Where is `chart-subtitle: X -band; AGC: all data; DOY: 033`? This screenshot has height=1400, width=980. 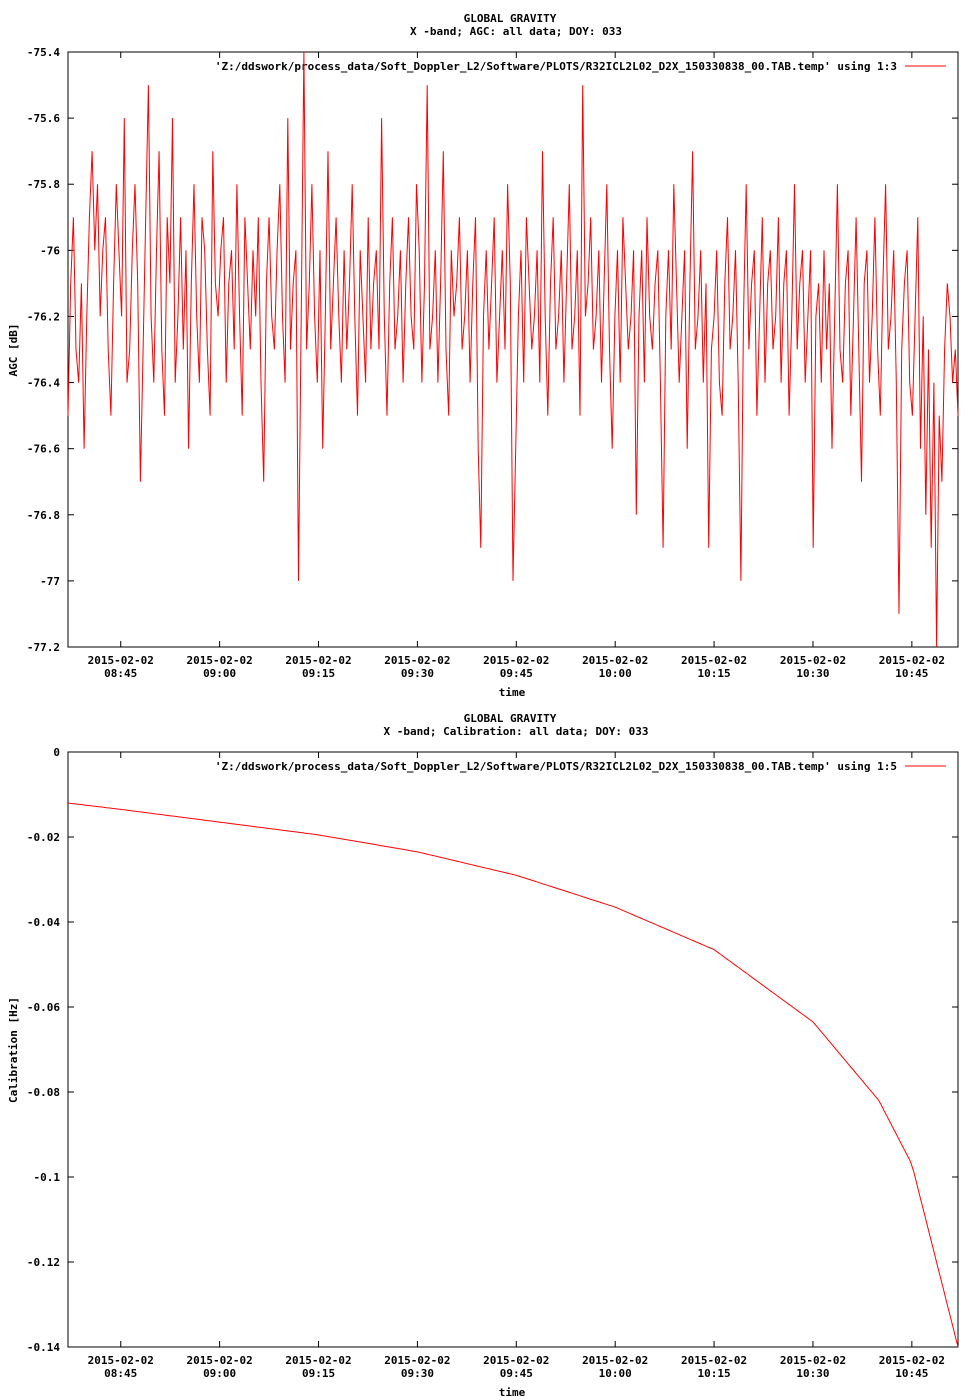 chart-subtitle: X -band; AGC: all data; DOY: 033 is located at coordinates (516, 31).